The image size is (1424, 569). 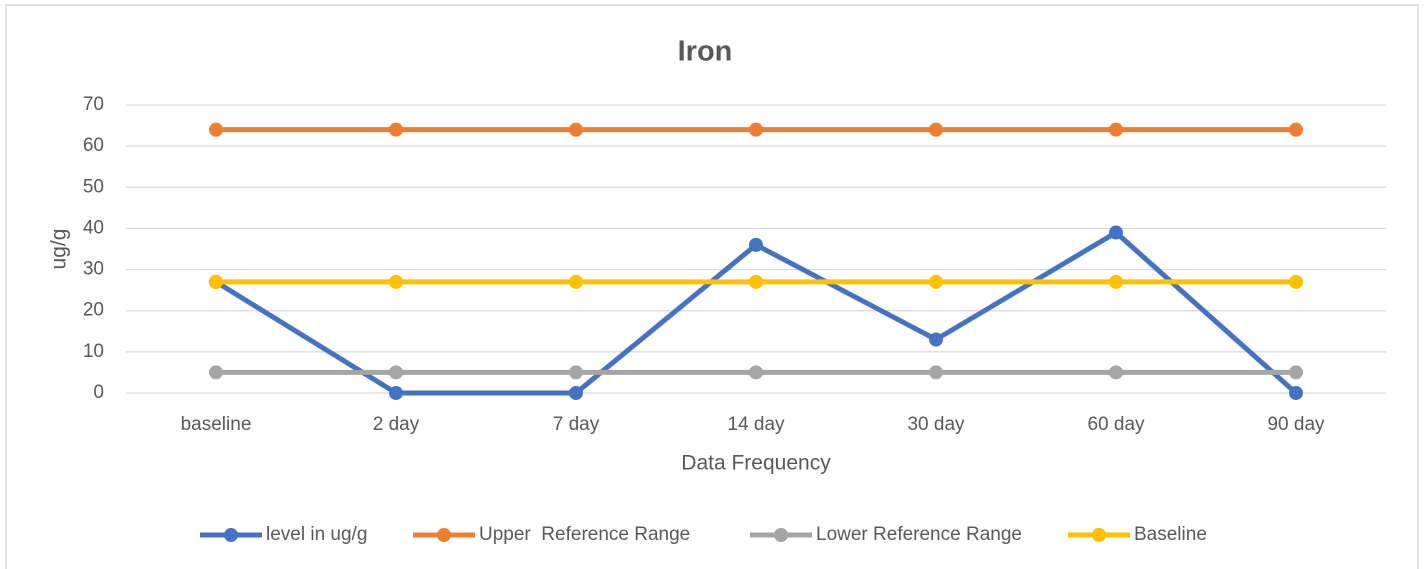 What do you see at coordinates (93, 269) in the screenshot?
I see `y-tick-label: 30` at bounding box center [93, 269].